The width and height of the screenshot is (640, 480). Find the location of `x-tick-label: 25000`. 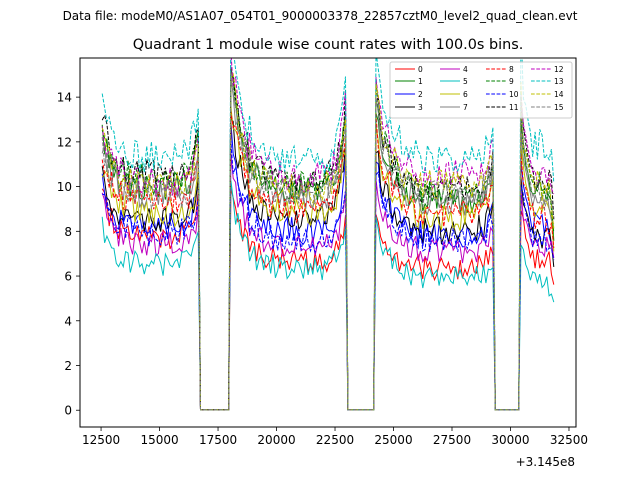

x-tick-label: 25000 is located at coordinates (393, 440).